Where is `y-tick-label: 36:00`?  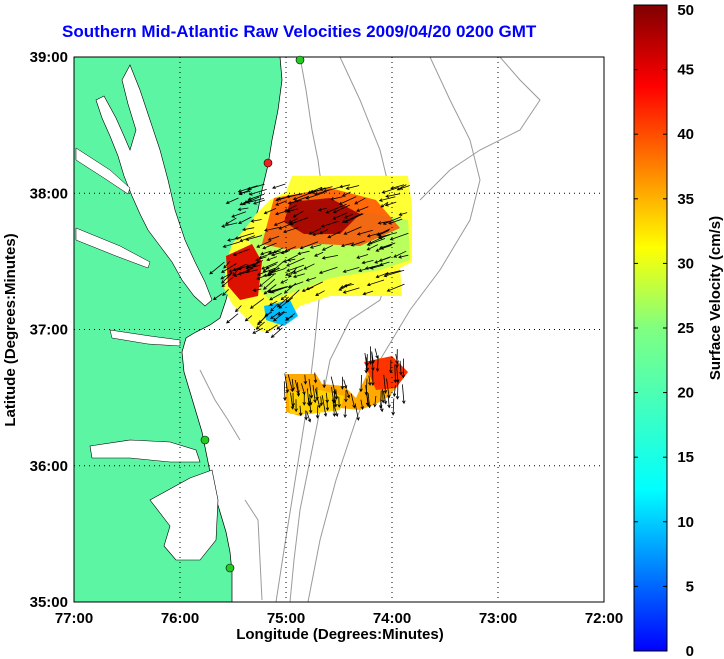 y-tick-label: 36:00 is located at coordinates (49, 466).